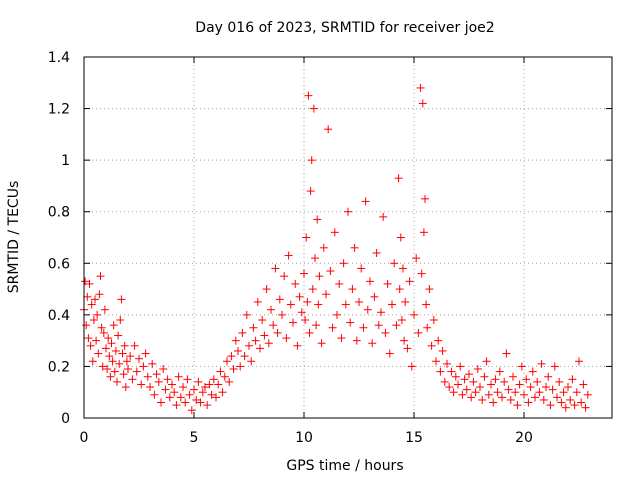  I want to click on x-tick-label: 5, so click(194, 438).